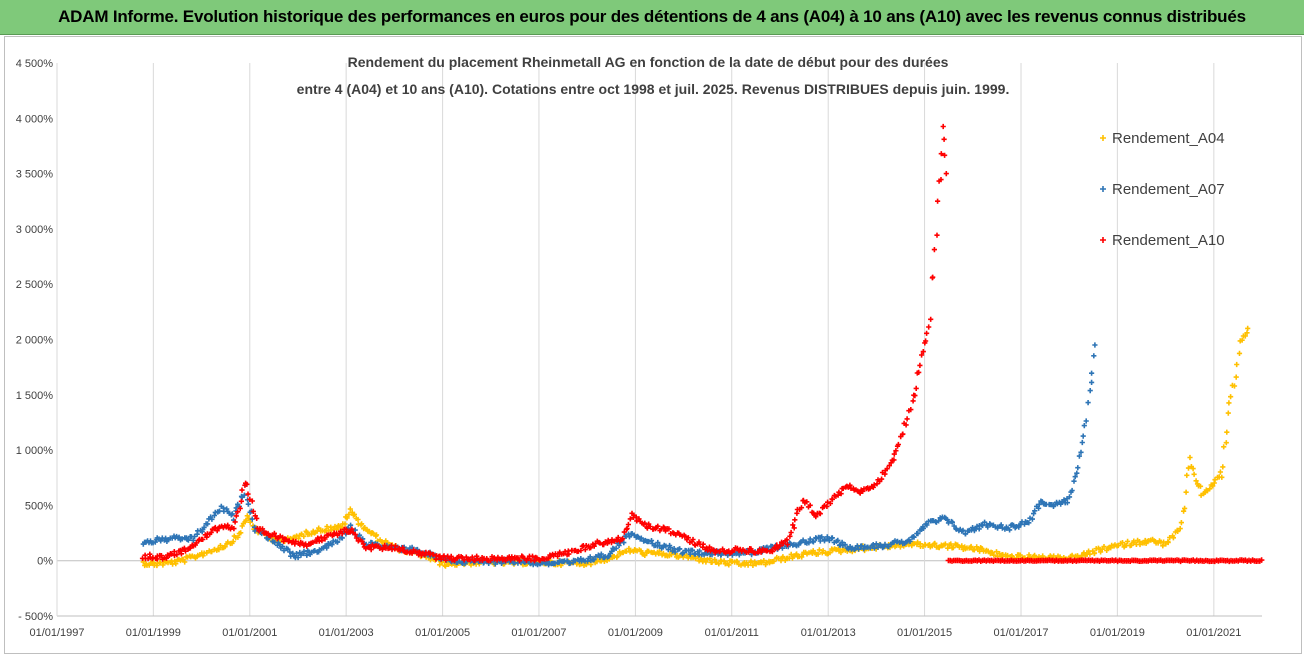 Image resolution: width=1304 pixels, height=655 pixels. What do you see at coordinates (35, 451) in the screenshot?
I see `y-tick-label: 1 000%` at bounding box center [35, 451].